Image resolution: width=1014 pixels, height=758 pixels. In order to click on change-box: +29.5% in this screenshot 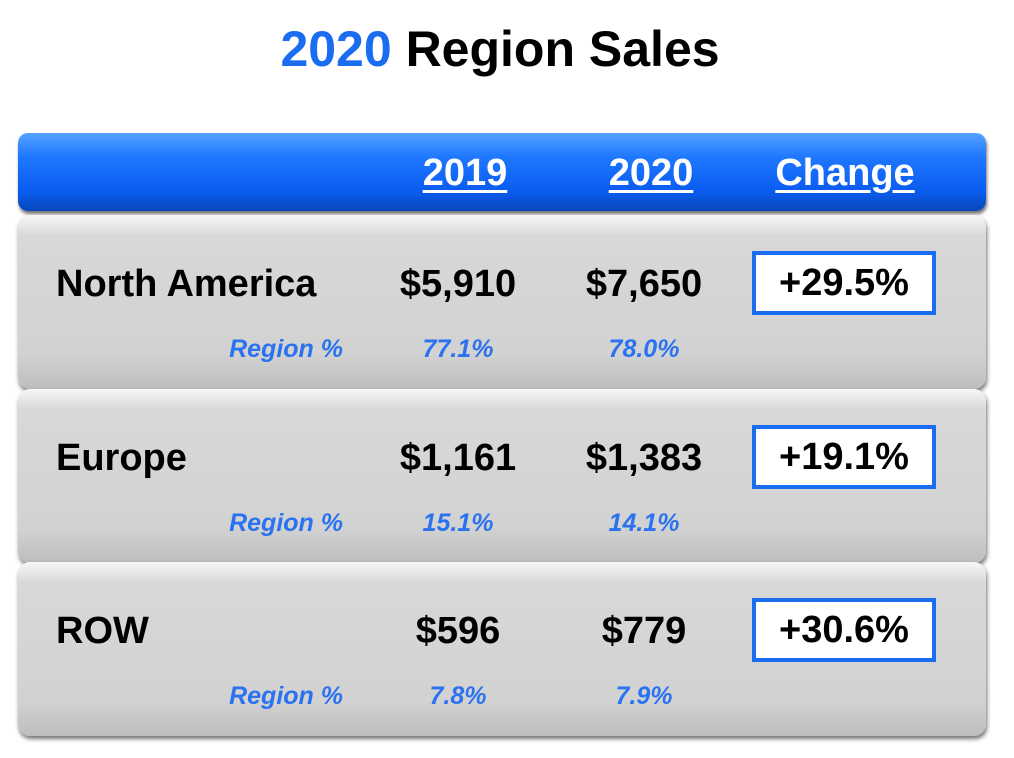, I will do `click(844, 283)`.